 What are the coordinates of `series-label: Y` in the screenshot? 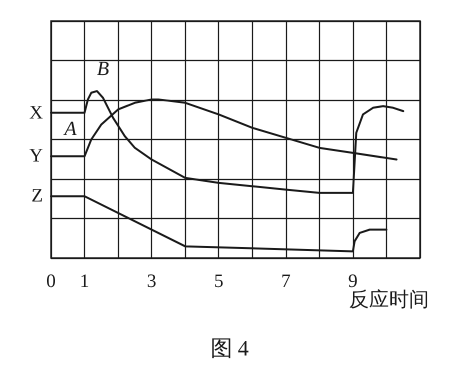 It's located at (36, 156).